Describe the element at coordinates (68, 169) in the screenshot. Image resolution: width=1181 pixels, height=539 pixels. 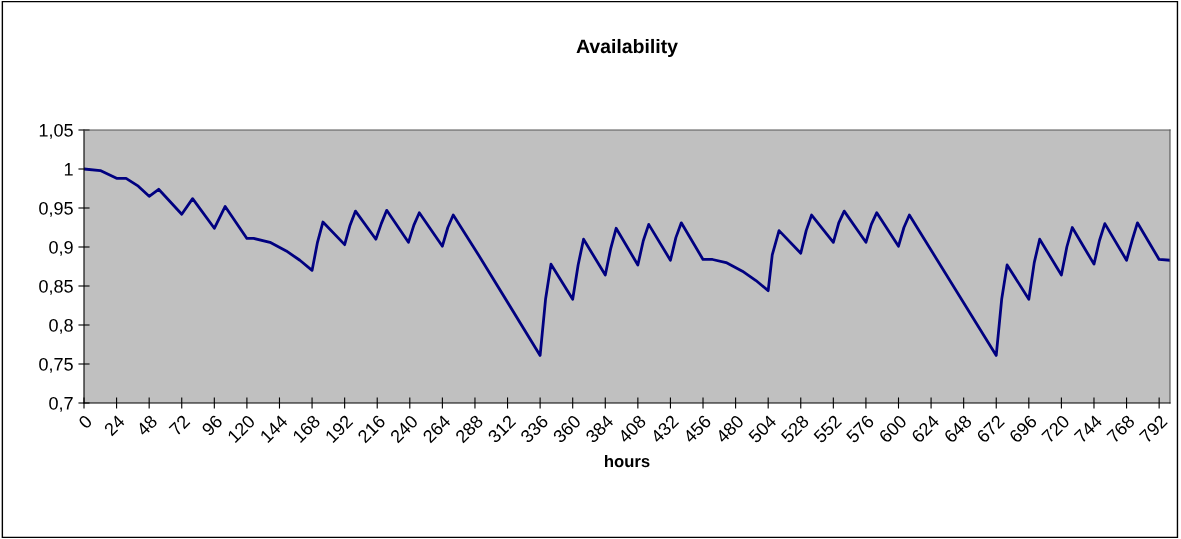
I see `y-tick-label: 1` at that location.